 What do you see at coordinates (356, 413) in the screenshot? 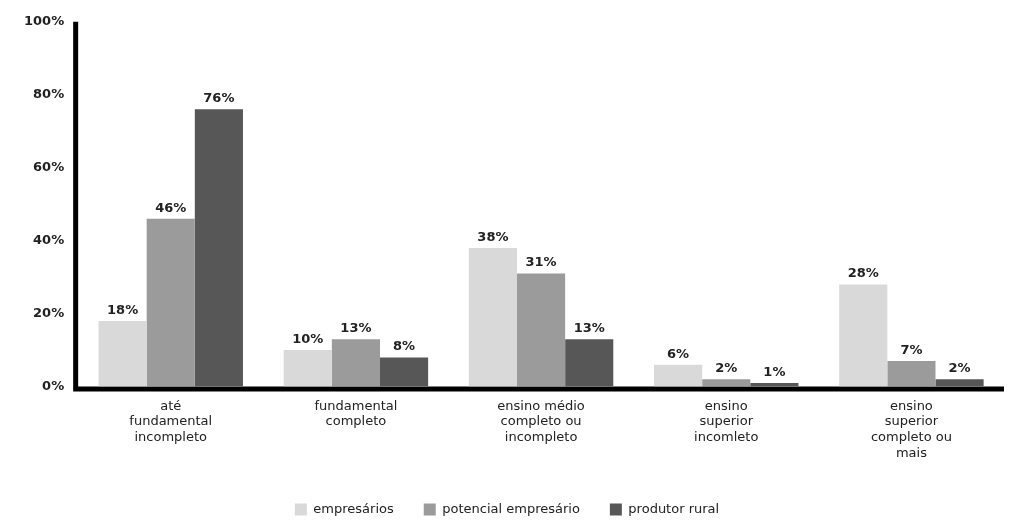
I see `x-tick-label: fundamental completo` at bounding box center [356, 413].